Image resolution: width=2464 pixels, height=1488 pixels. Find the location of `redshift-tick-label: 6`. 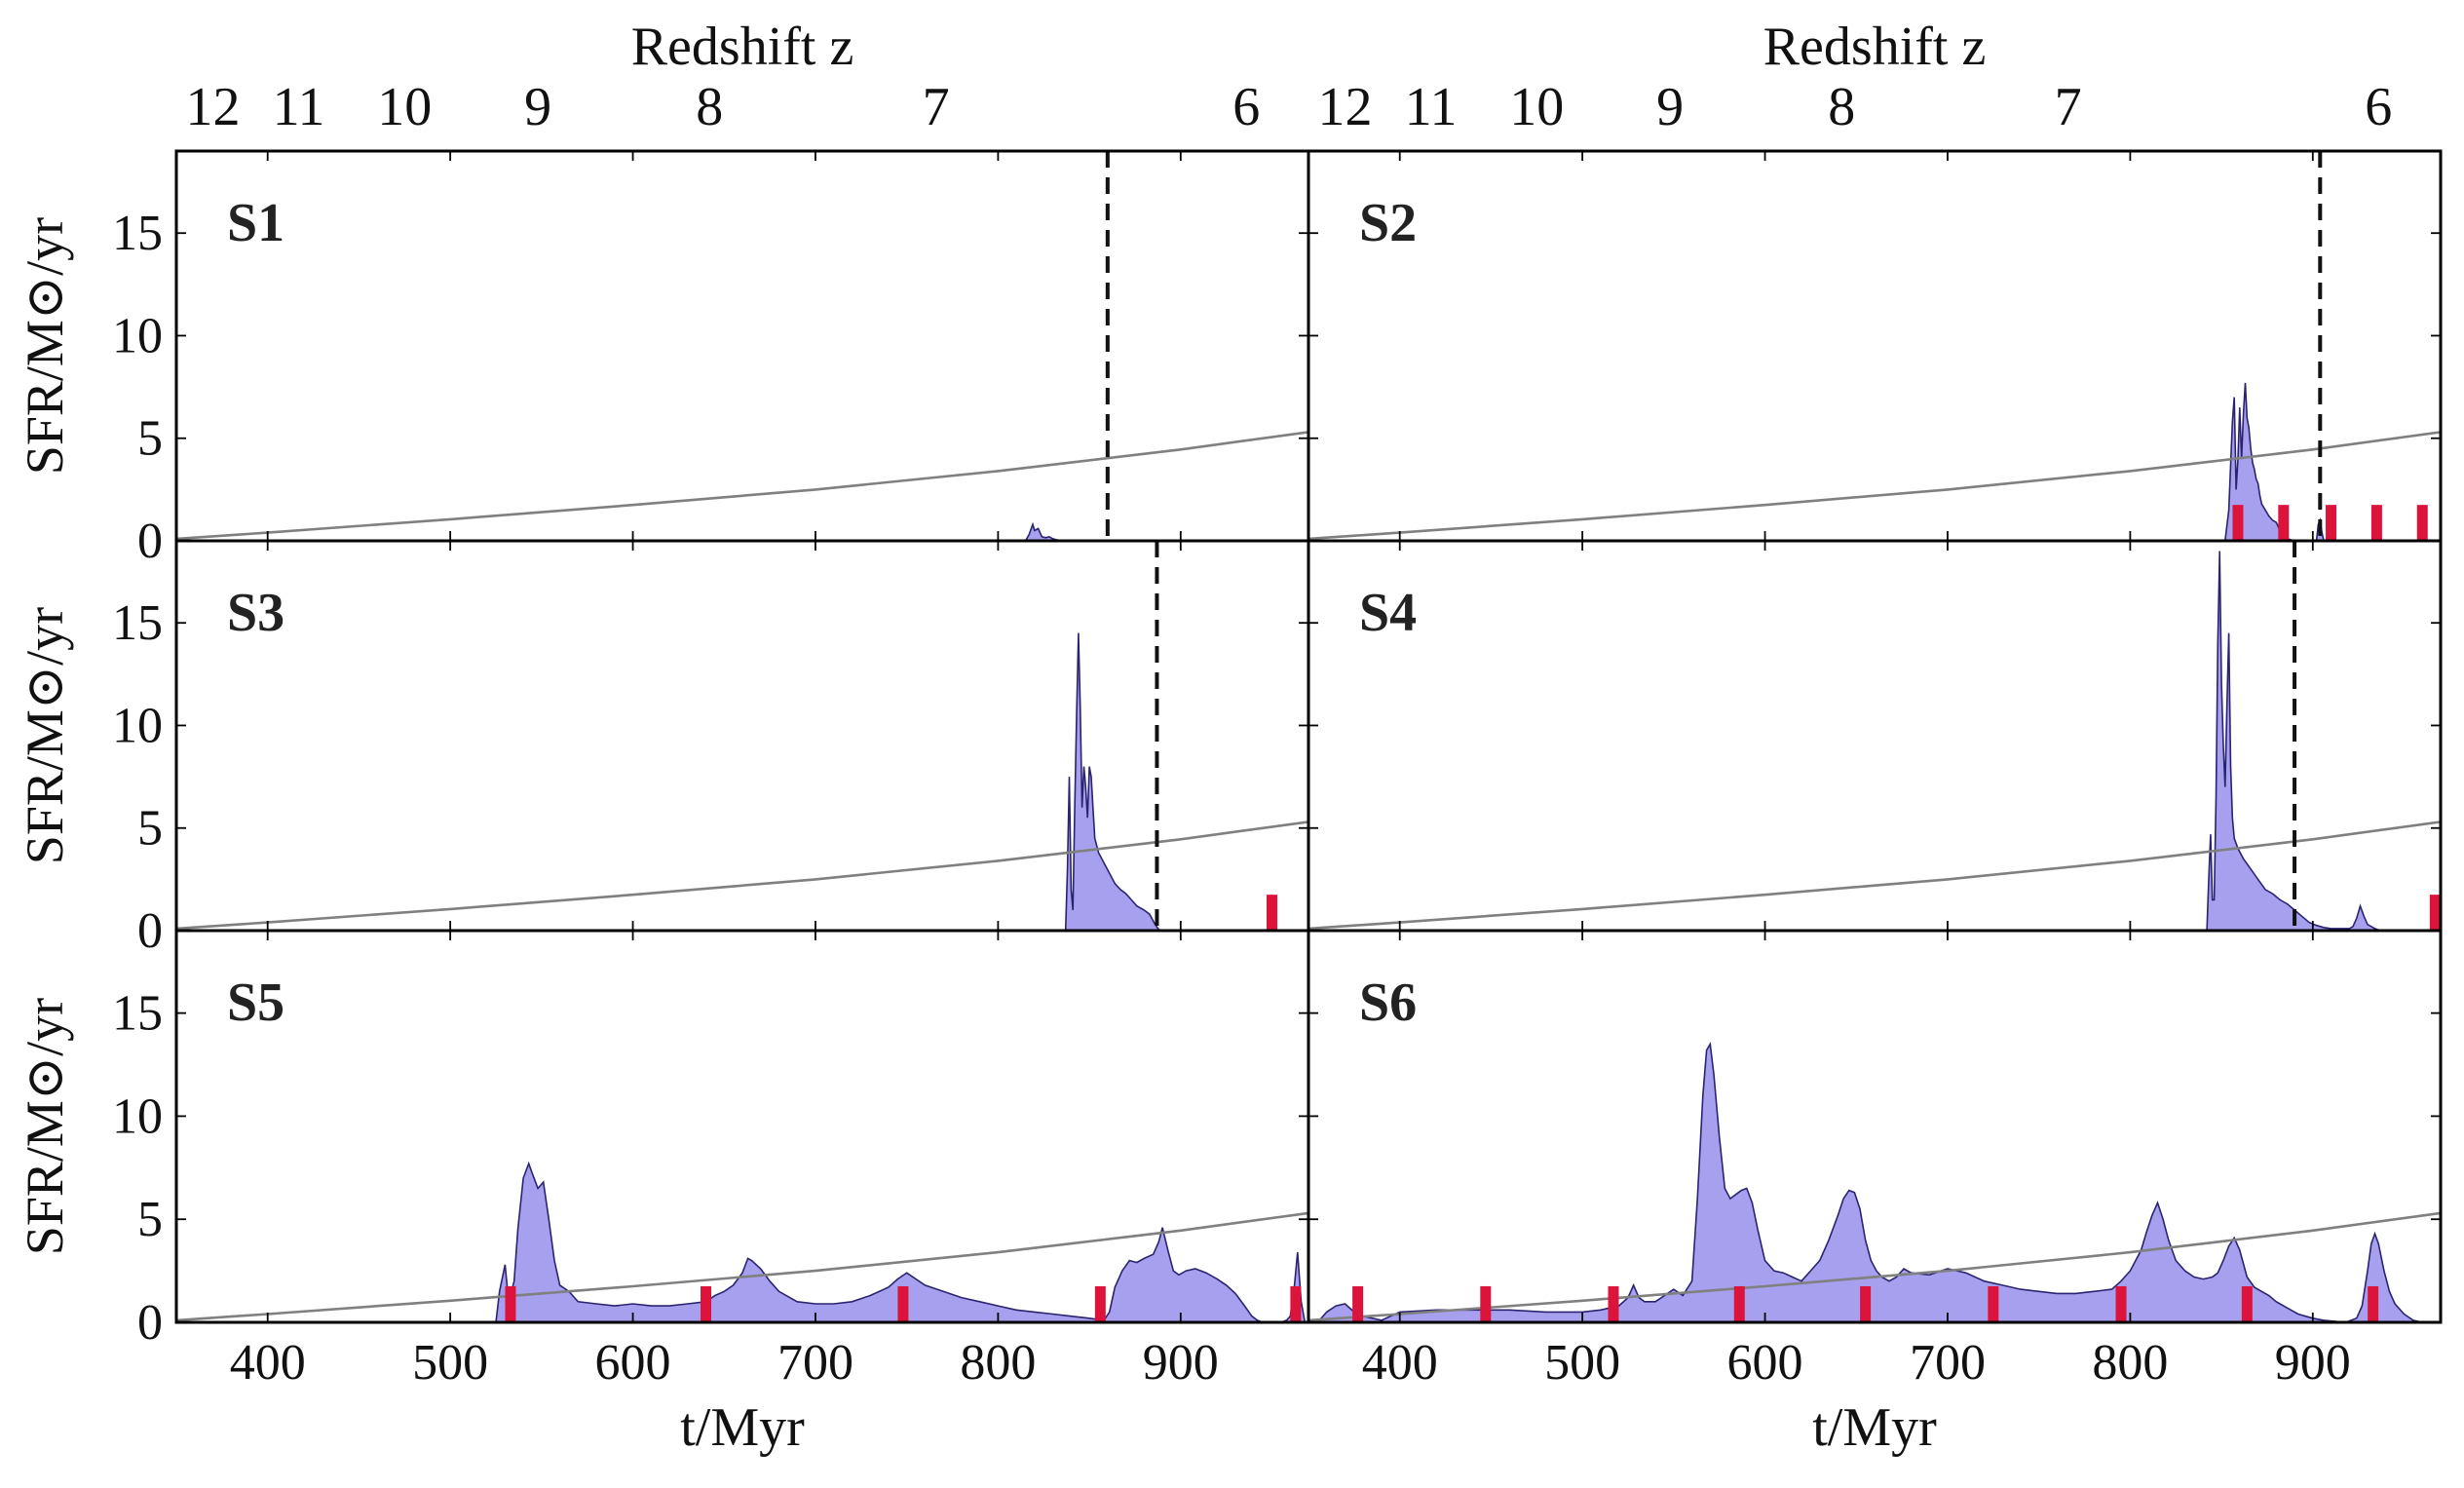

redshift-tick-label: 6 is located at coordinates (1246, 107).